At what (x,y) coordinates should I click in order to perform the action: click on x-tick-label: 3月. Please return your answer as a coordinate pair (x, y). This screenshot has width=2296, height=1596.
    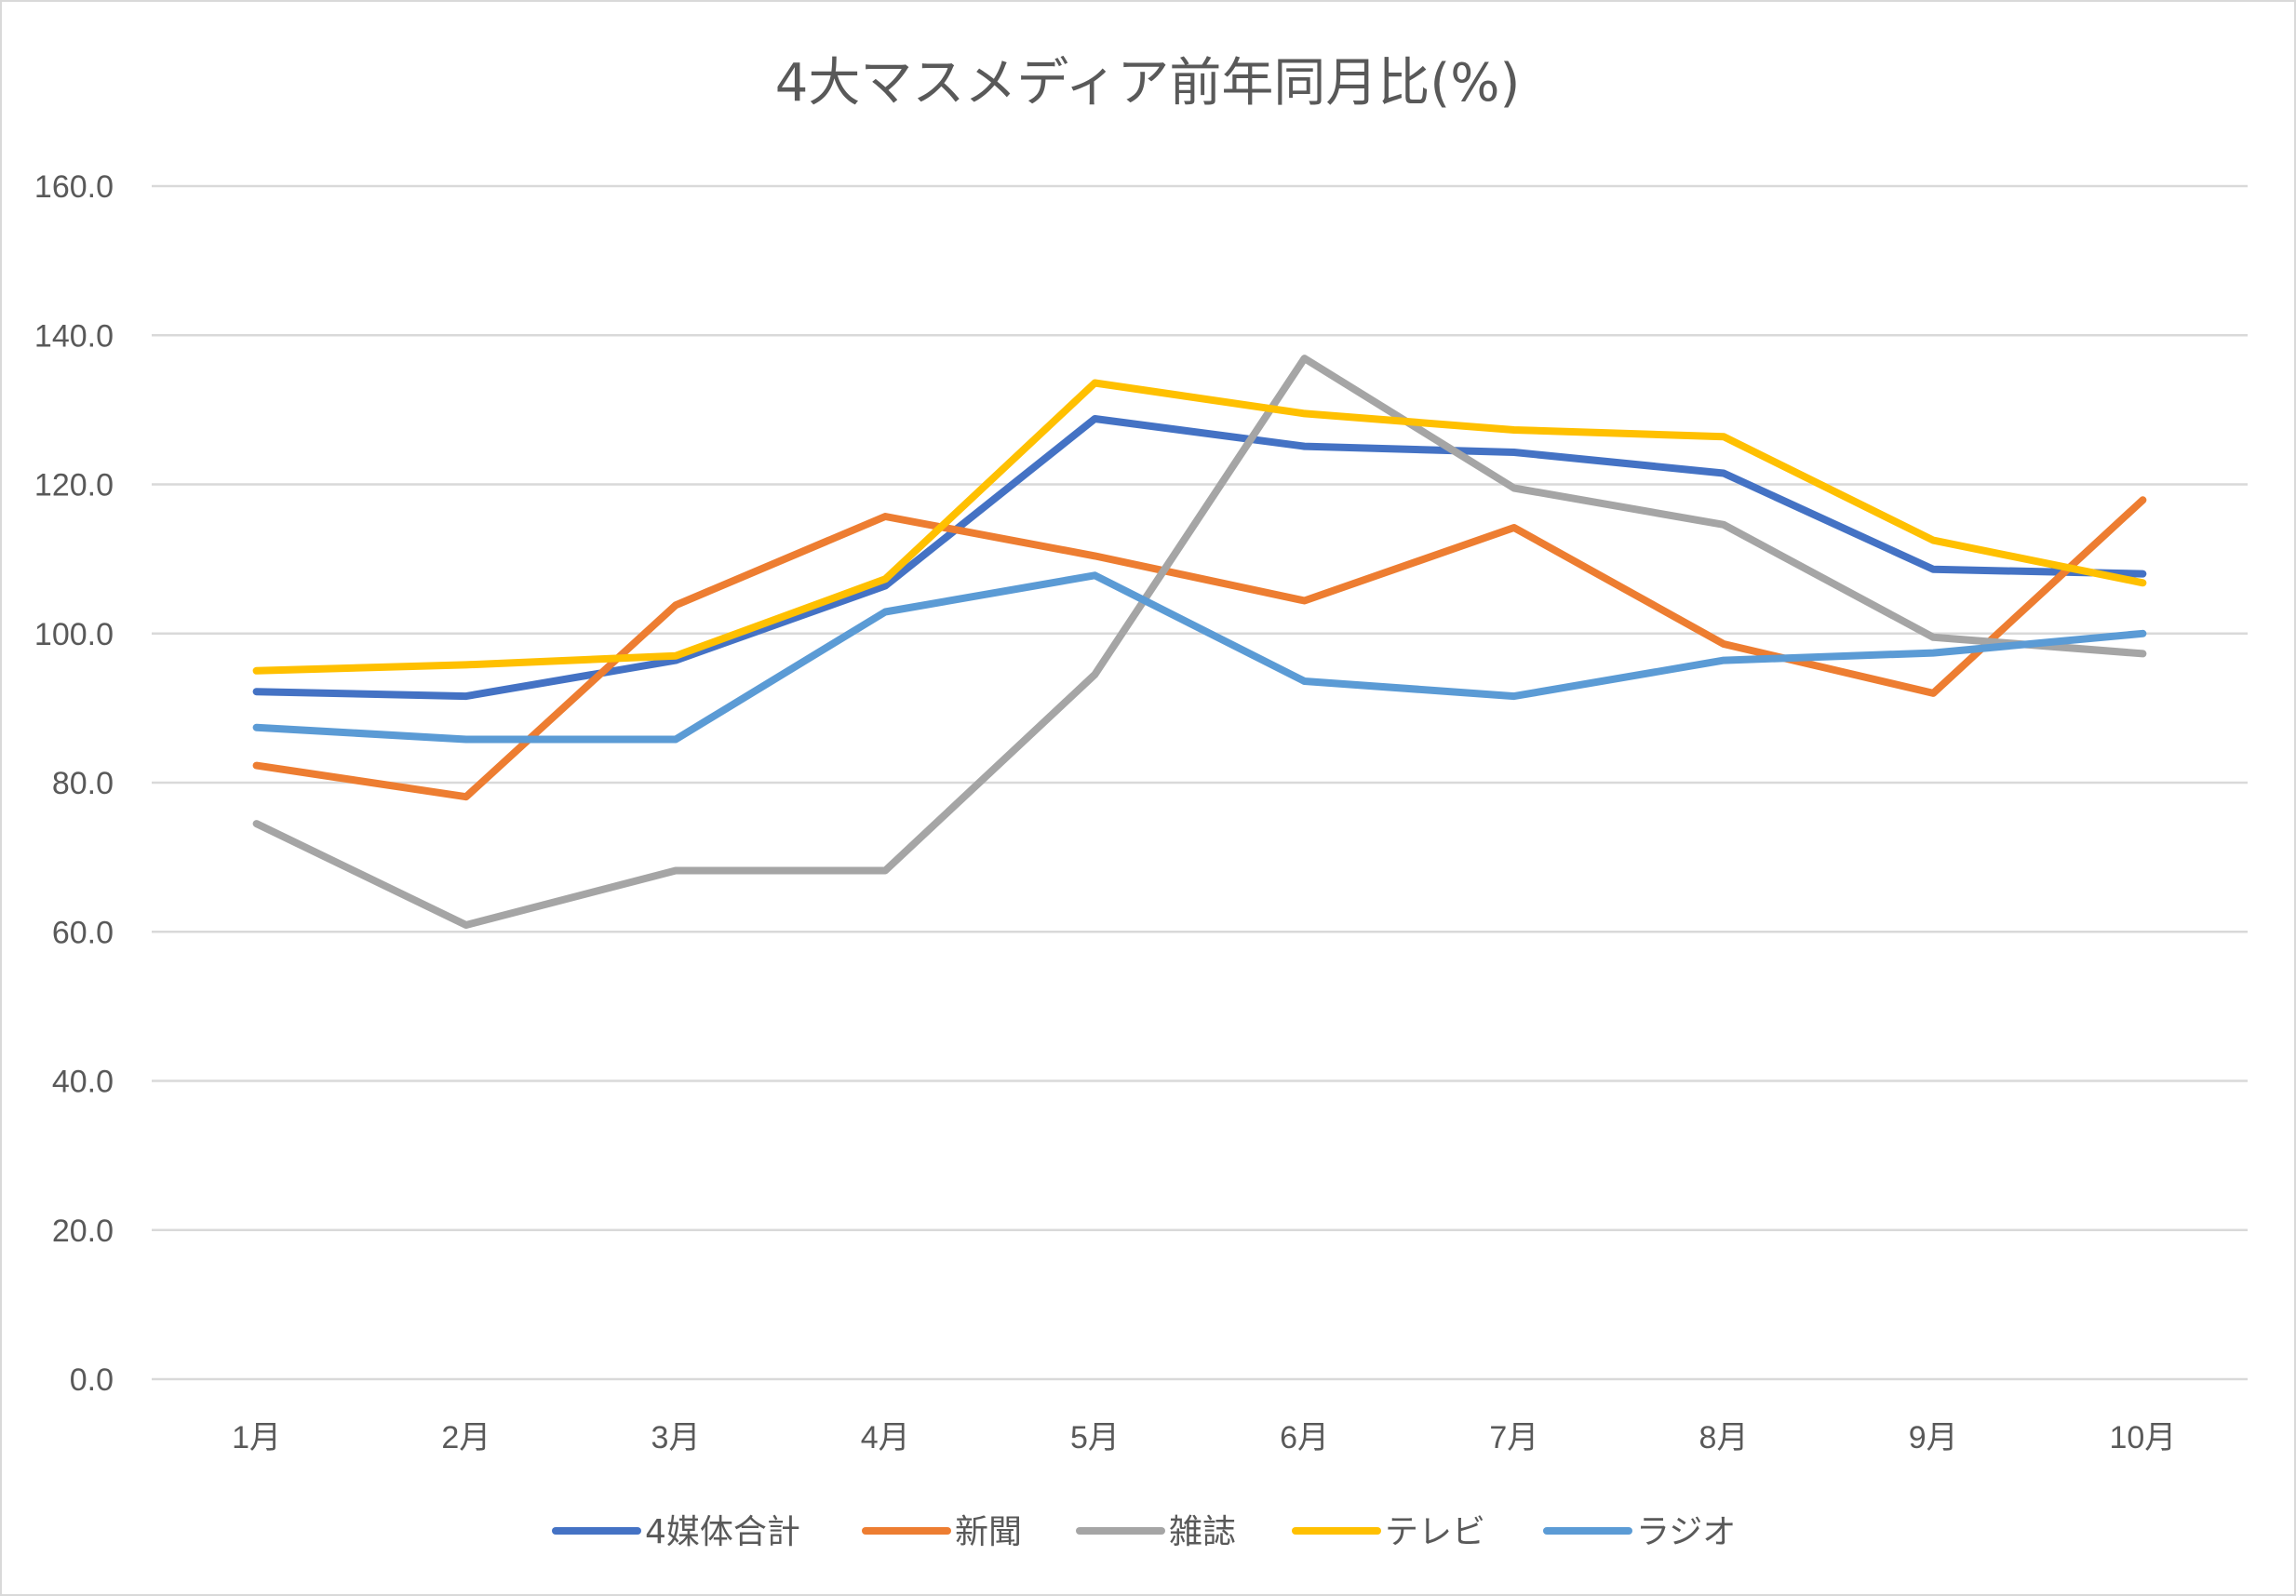
    Looking at the image, I should click on (676, 1437).